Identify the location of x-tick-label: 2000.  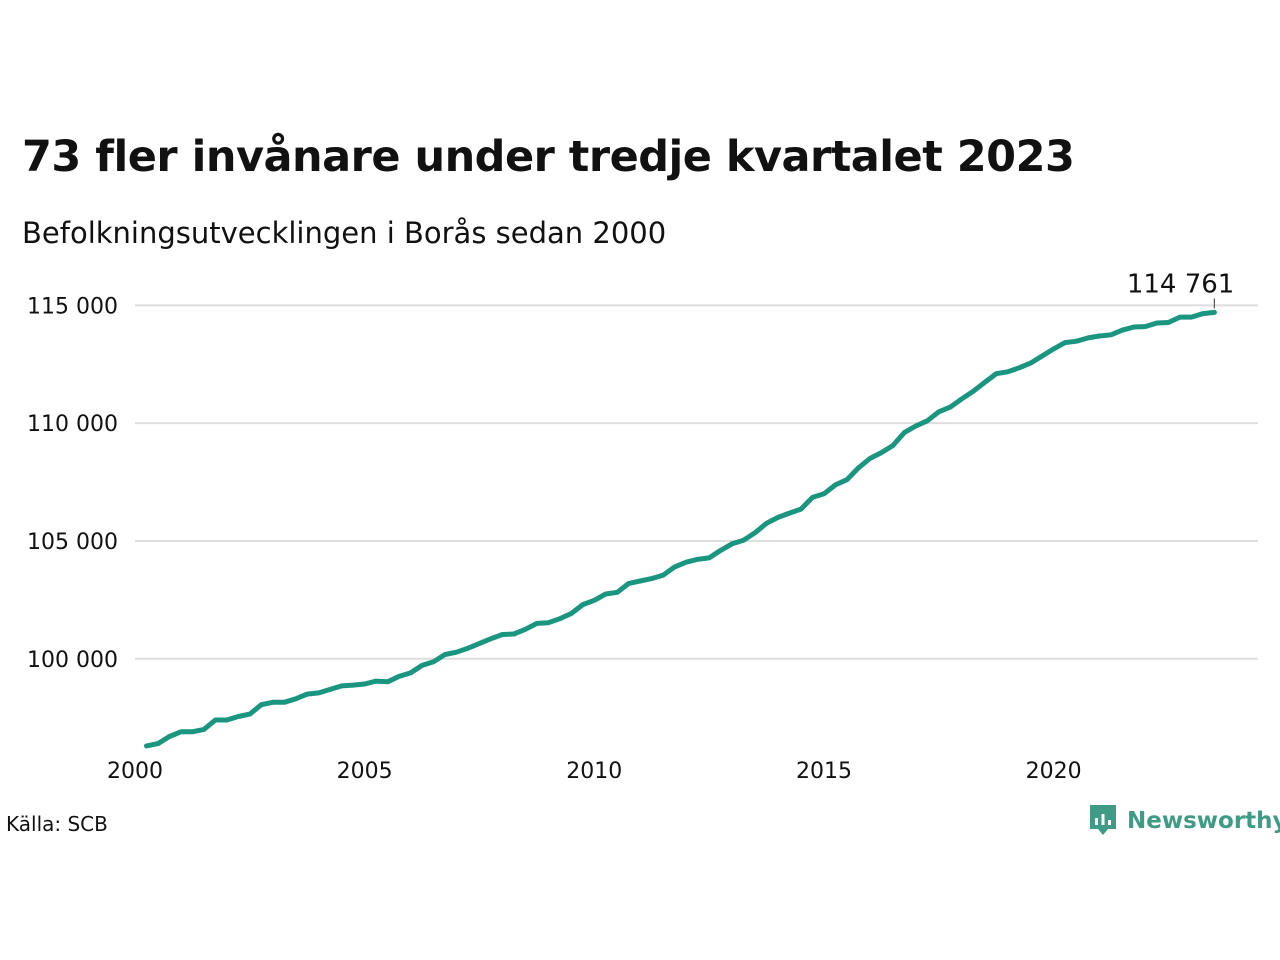
(135, 771).